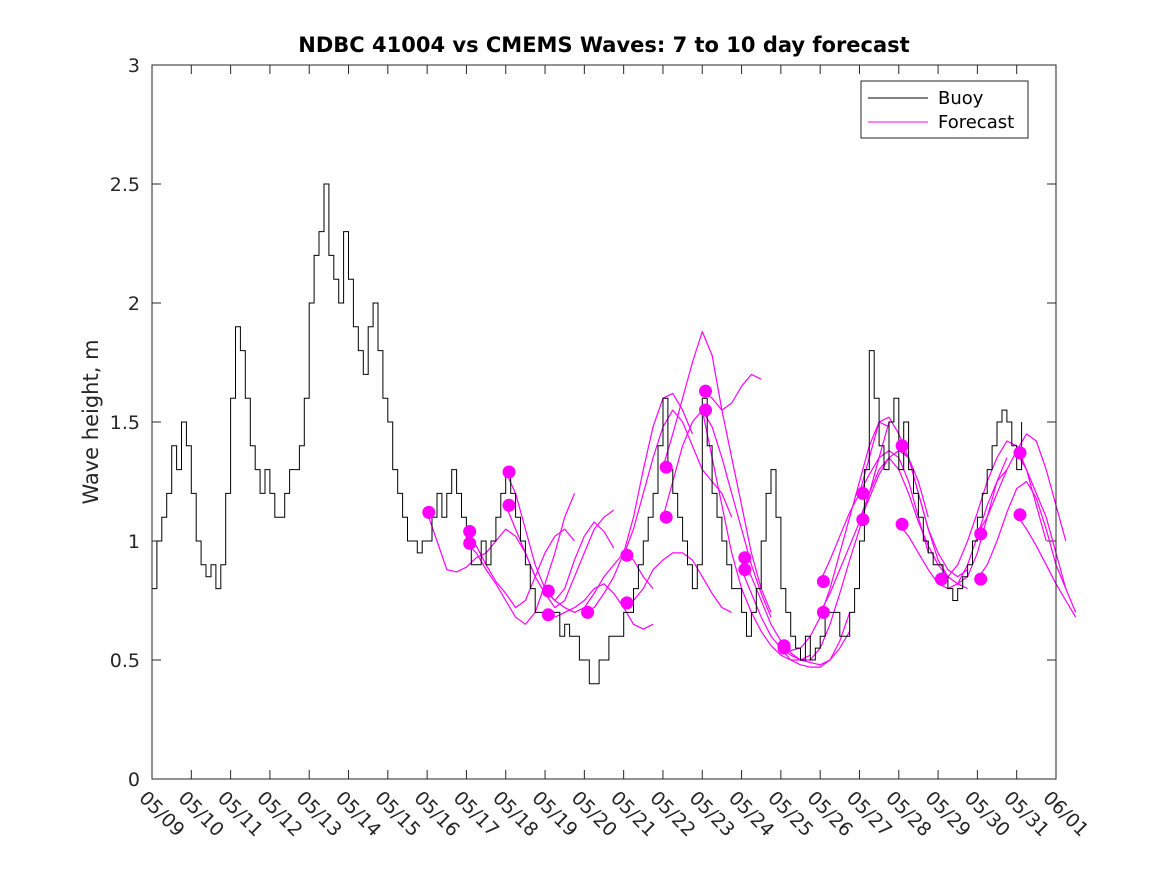 This screenshot has height=875, width=1167. I want to click on y-tick-label: 1, so click(134, 542).